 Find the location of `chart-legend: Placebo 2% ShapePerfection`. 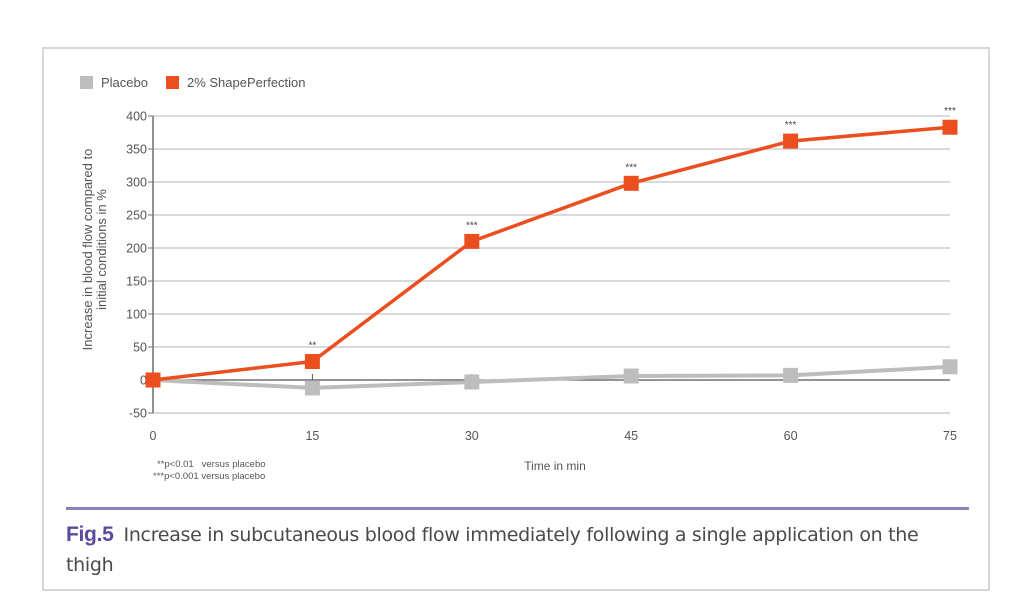

chart-legend: Placebo 2% ShapePerfection is located at coordinates (202, 82).